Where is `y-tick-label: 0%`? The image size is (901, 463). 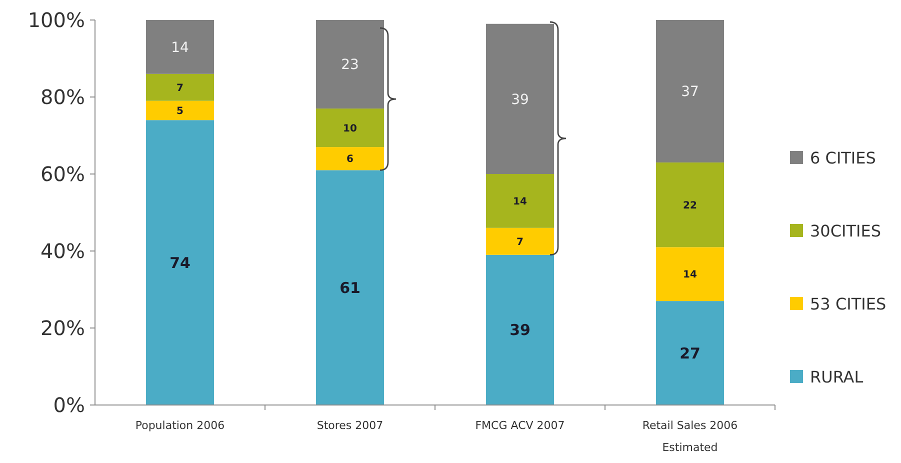
y-tick-label: 0% is located at coordinates (69, 405).